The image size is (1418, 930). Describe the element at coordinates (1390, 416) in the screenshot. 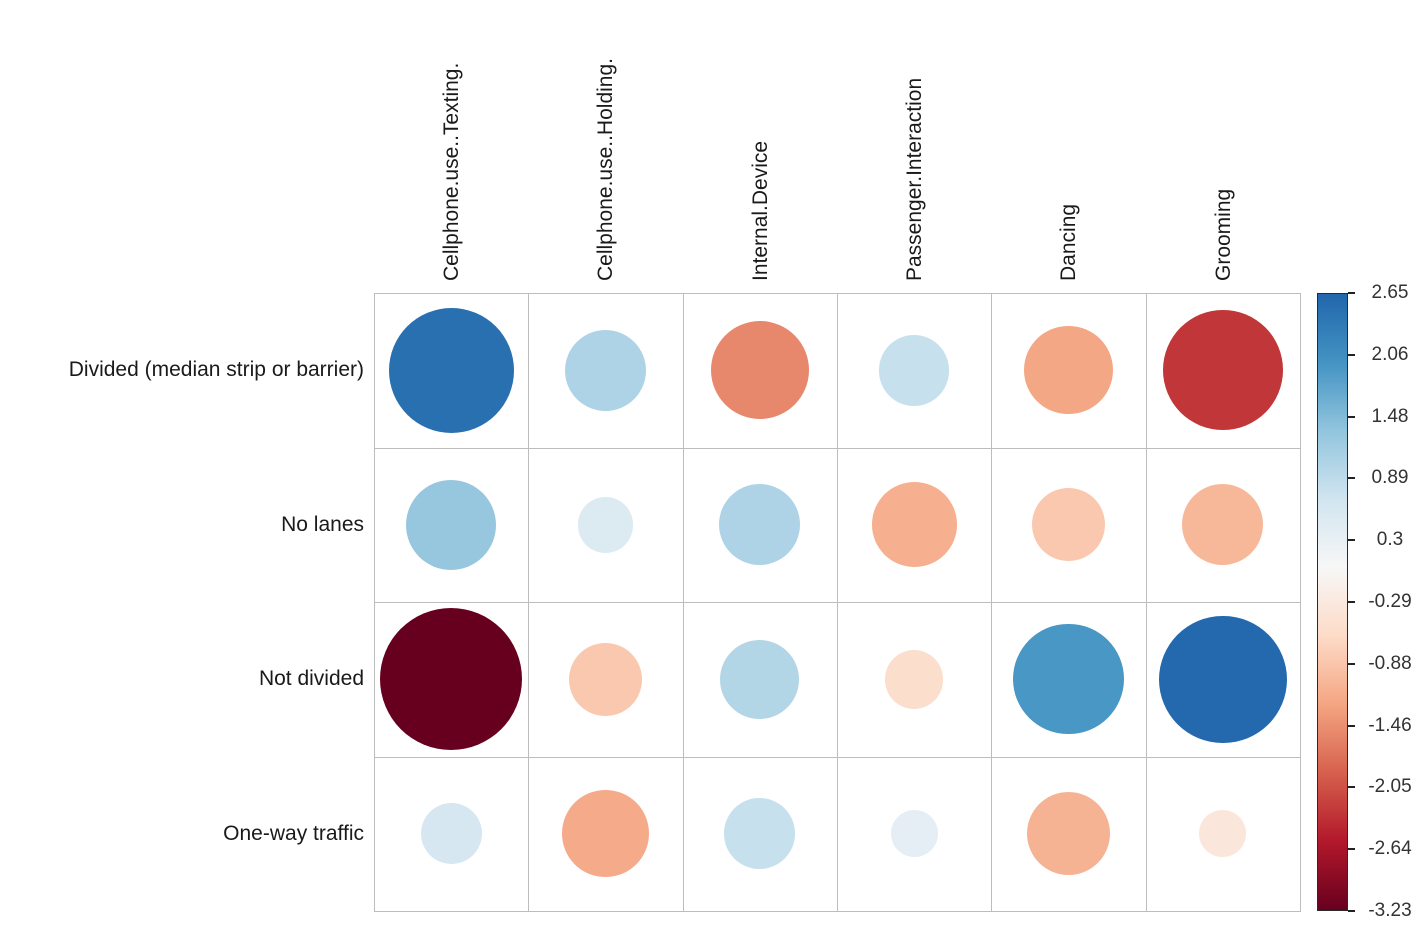

I see `colorbar-tick-label: 1.48` at that location.